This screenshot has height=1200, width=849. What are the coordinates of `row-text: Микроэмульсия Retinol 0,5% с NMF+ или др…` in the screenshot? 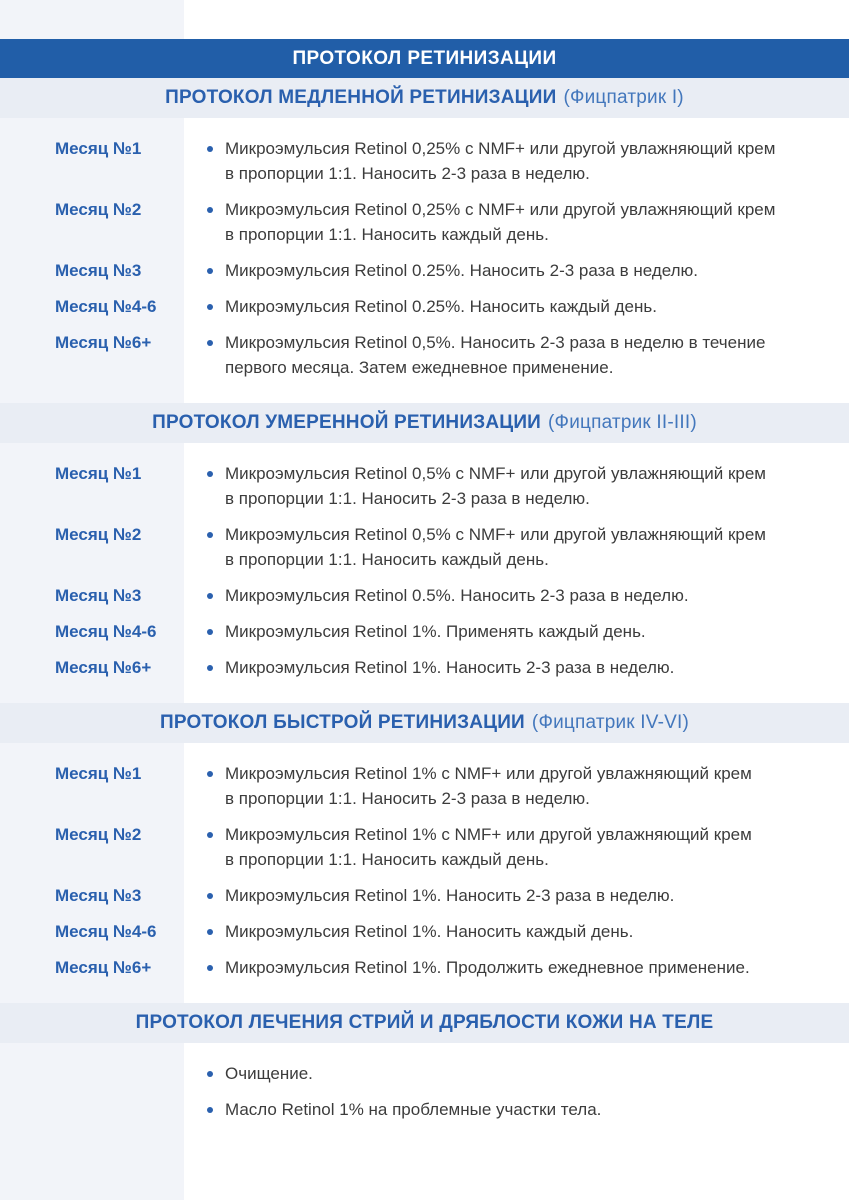 It's located at (495, 547).